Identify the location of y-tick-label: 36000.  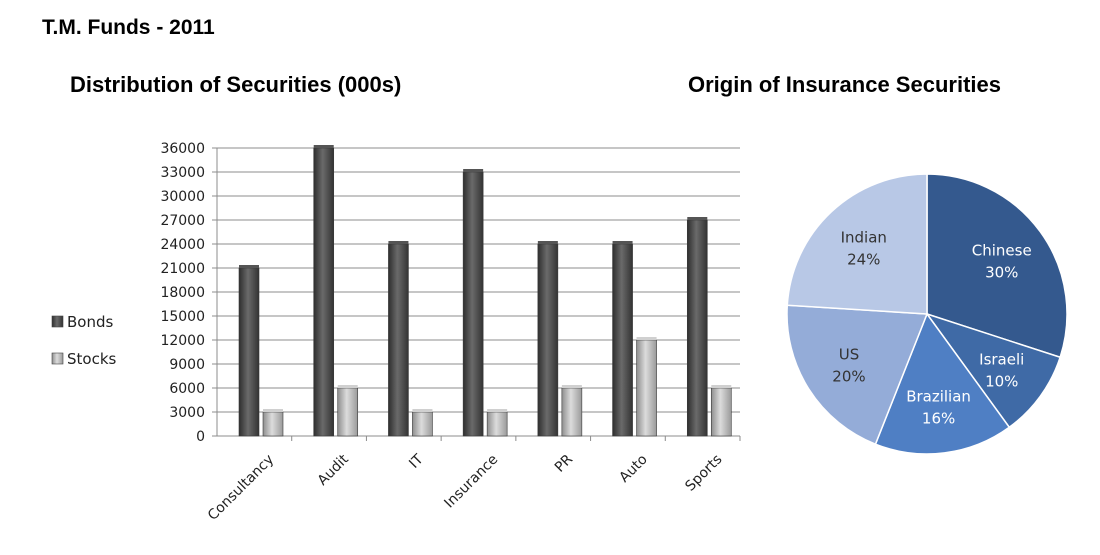
(182, 149).